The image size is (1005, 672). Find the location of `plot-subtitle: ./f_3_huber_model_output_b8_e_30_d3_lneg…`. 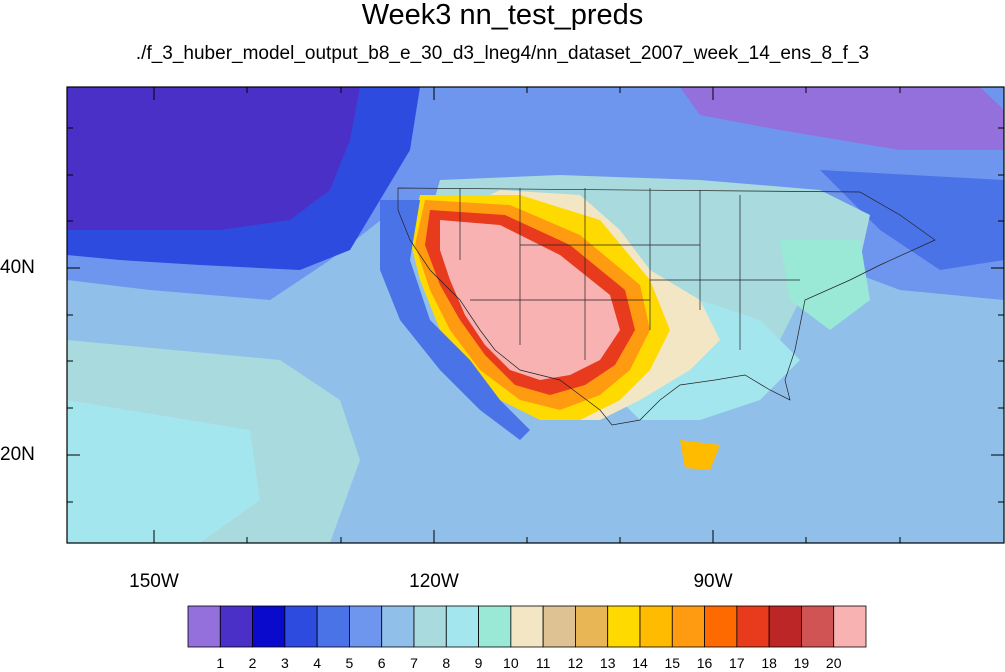

plot-subtitle: ./f_3_huber_model_output_b8_e_30_d3_lneg… is located at coordinates (502, 53).